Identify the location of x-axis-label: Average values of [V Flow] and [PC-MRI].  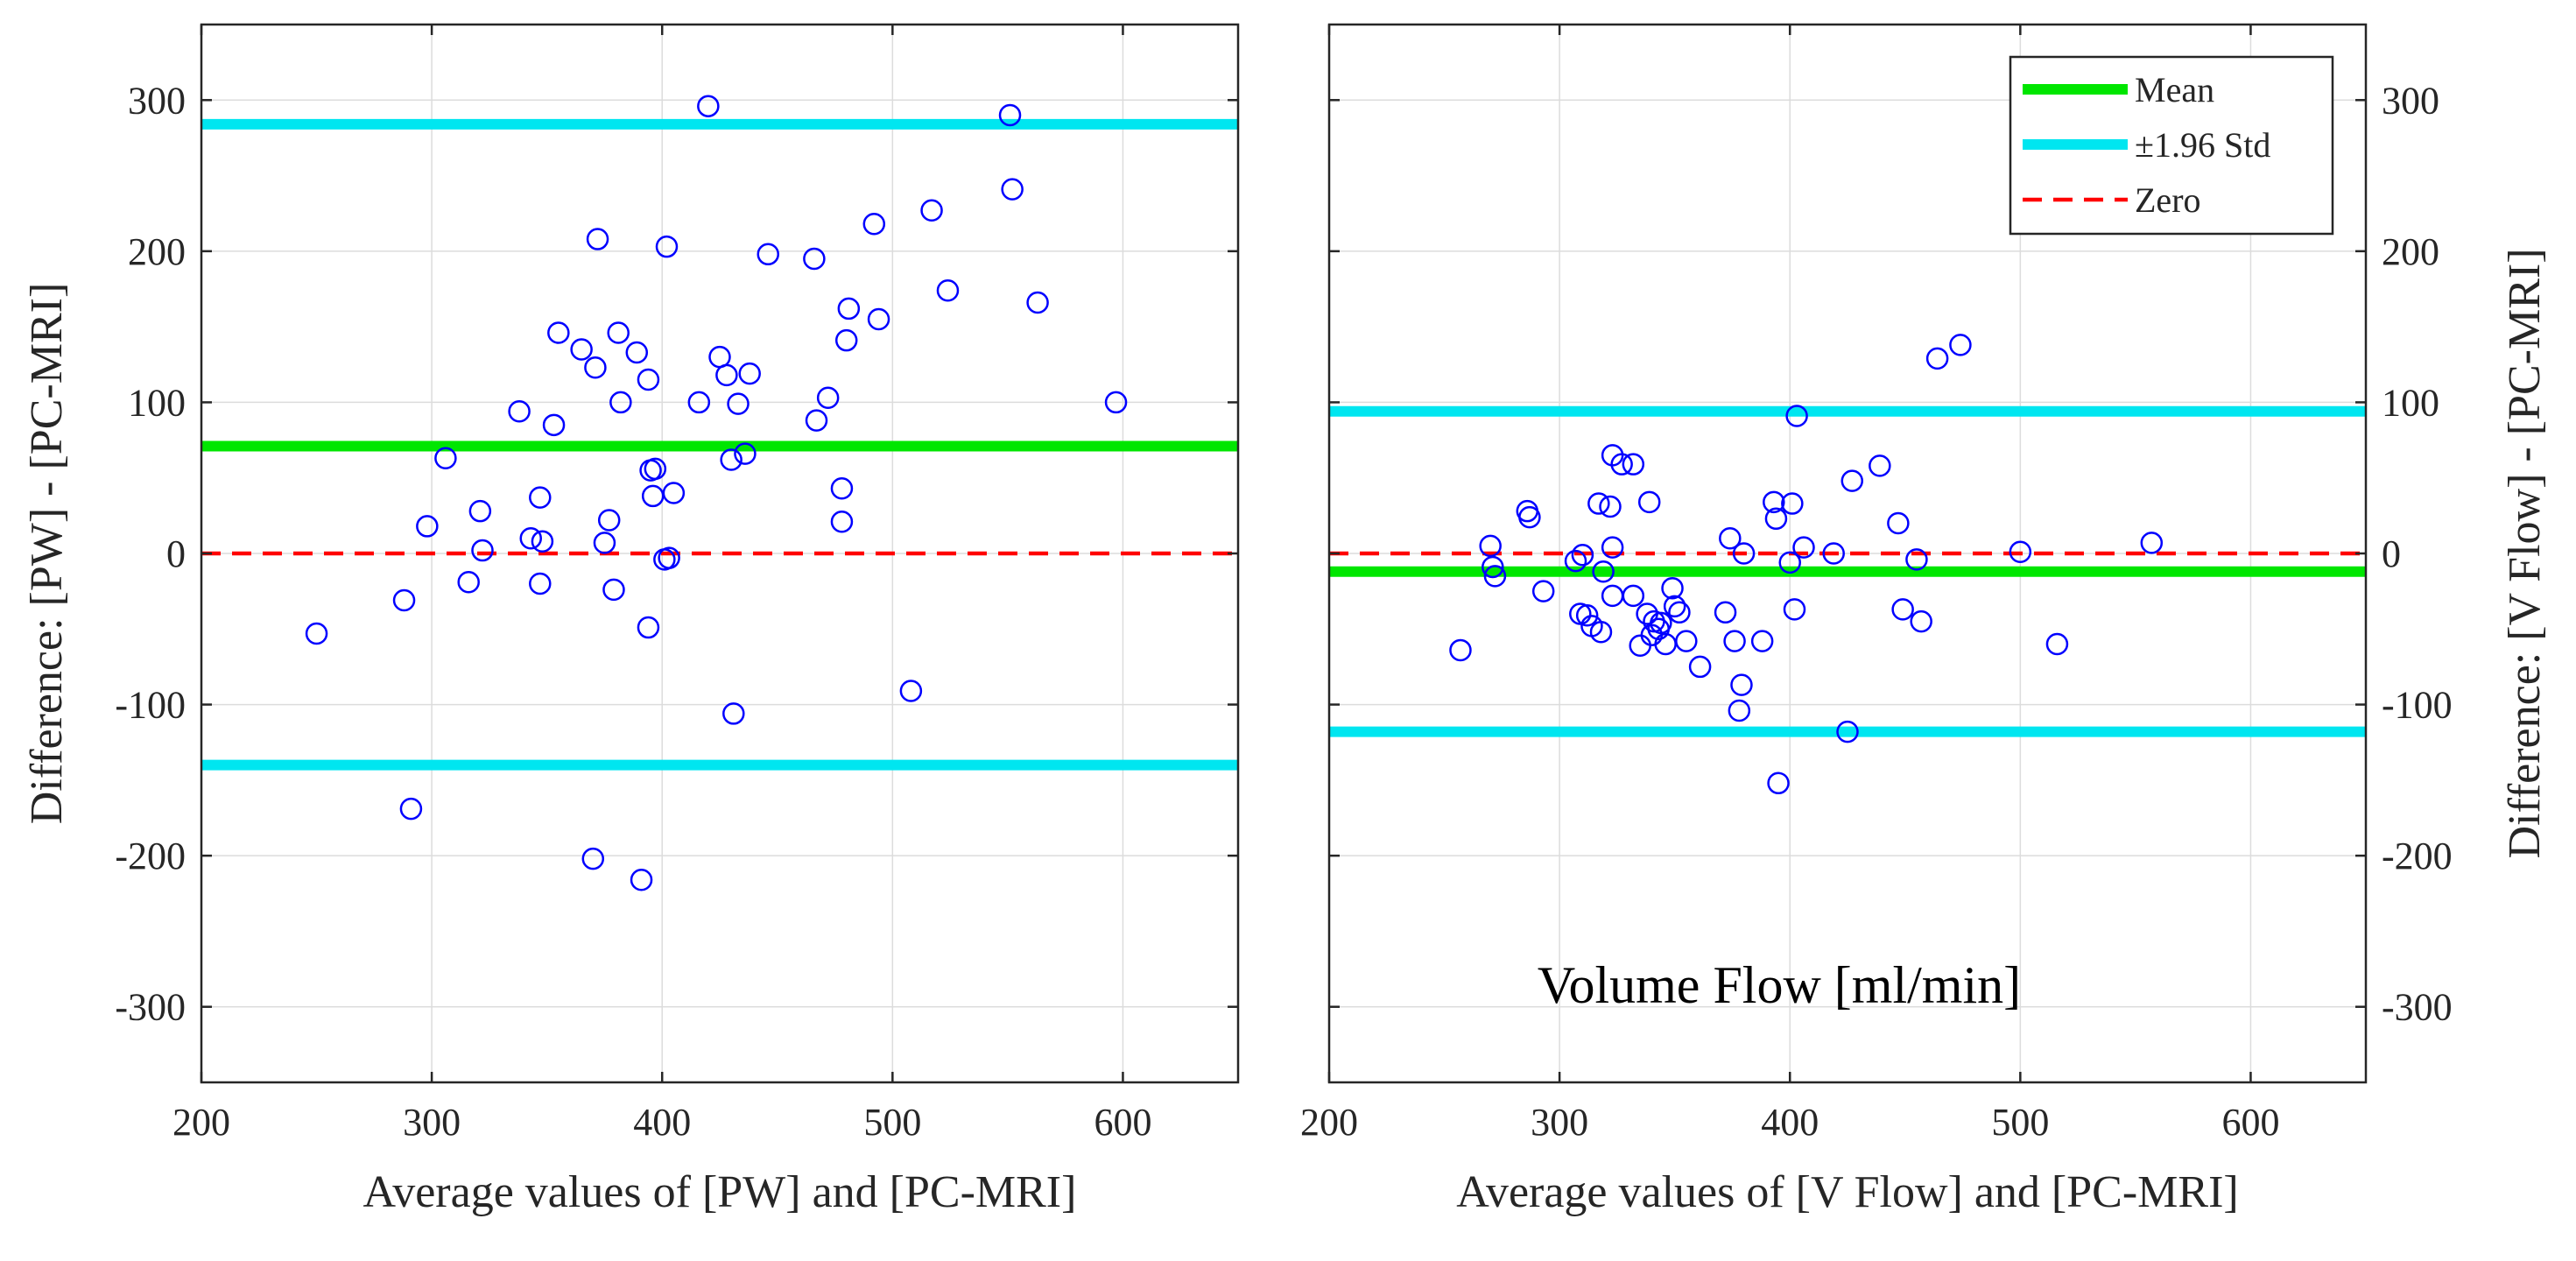
(1847, 1192).